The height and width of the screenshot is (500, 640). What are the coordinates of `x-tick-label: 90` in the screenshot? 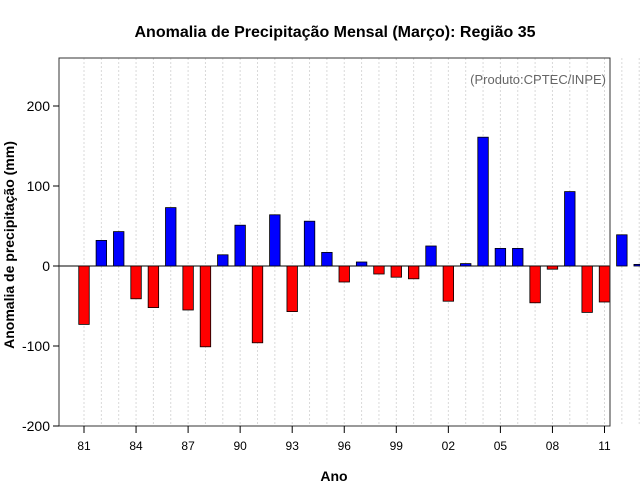 It's located at (240, 446).